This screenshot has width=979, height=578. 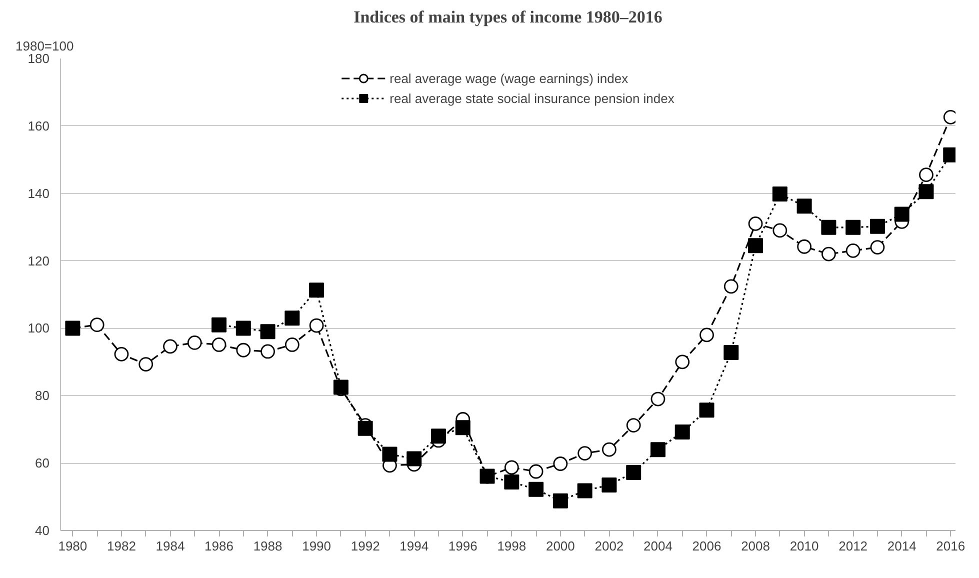 I want to click on x-tick-label: 2002, so click(x=609, y=546).